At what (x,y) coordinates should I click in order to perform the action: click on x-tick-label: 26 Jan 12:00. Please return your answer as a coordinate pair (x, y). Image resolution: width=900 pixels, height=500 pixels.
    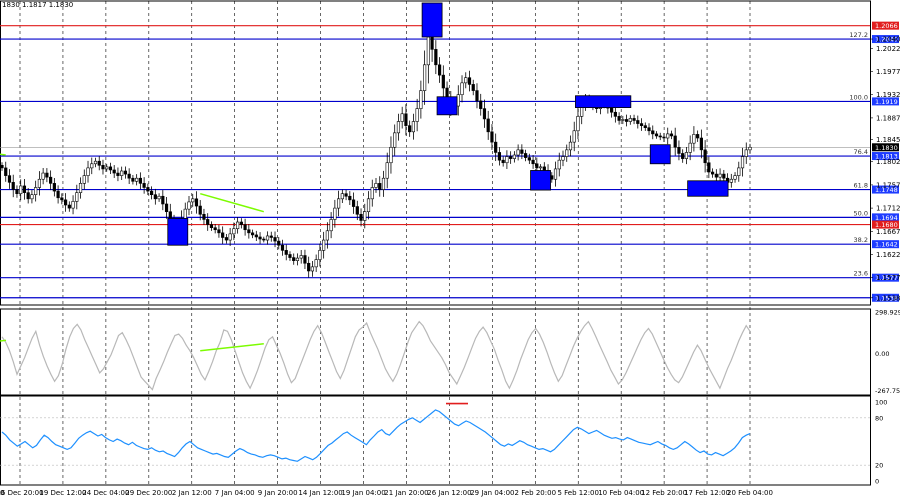
    Looking at the image, I should click on (449, 493).